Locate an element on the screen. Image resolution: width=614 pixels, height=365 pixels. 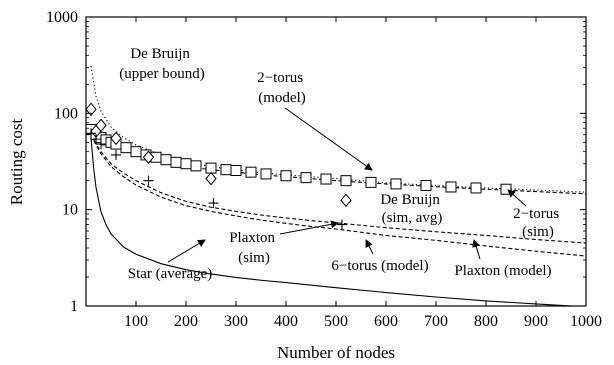
x-tick-label: 500 is located at coordinates (336, 321).